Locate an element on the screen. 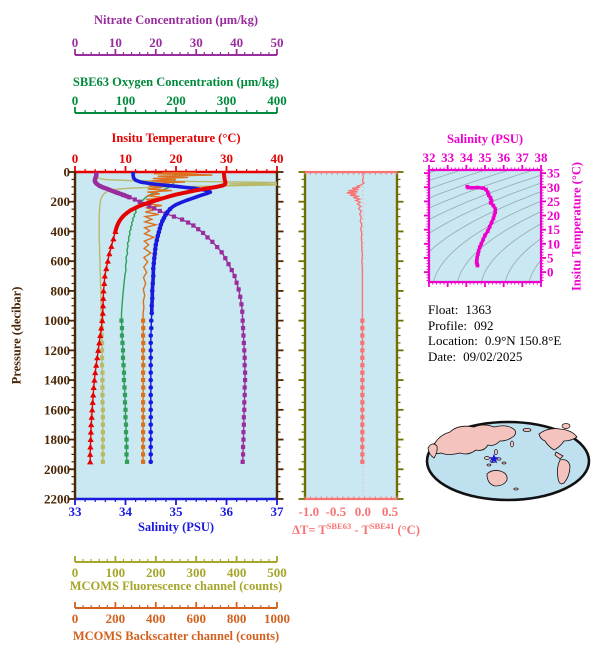 The height and width of the screenshot is (663, 609). float-id-value: 1363 is located at coordinates (478, 309).